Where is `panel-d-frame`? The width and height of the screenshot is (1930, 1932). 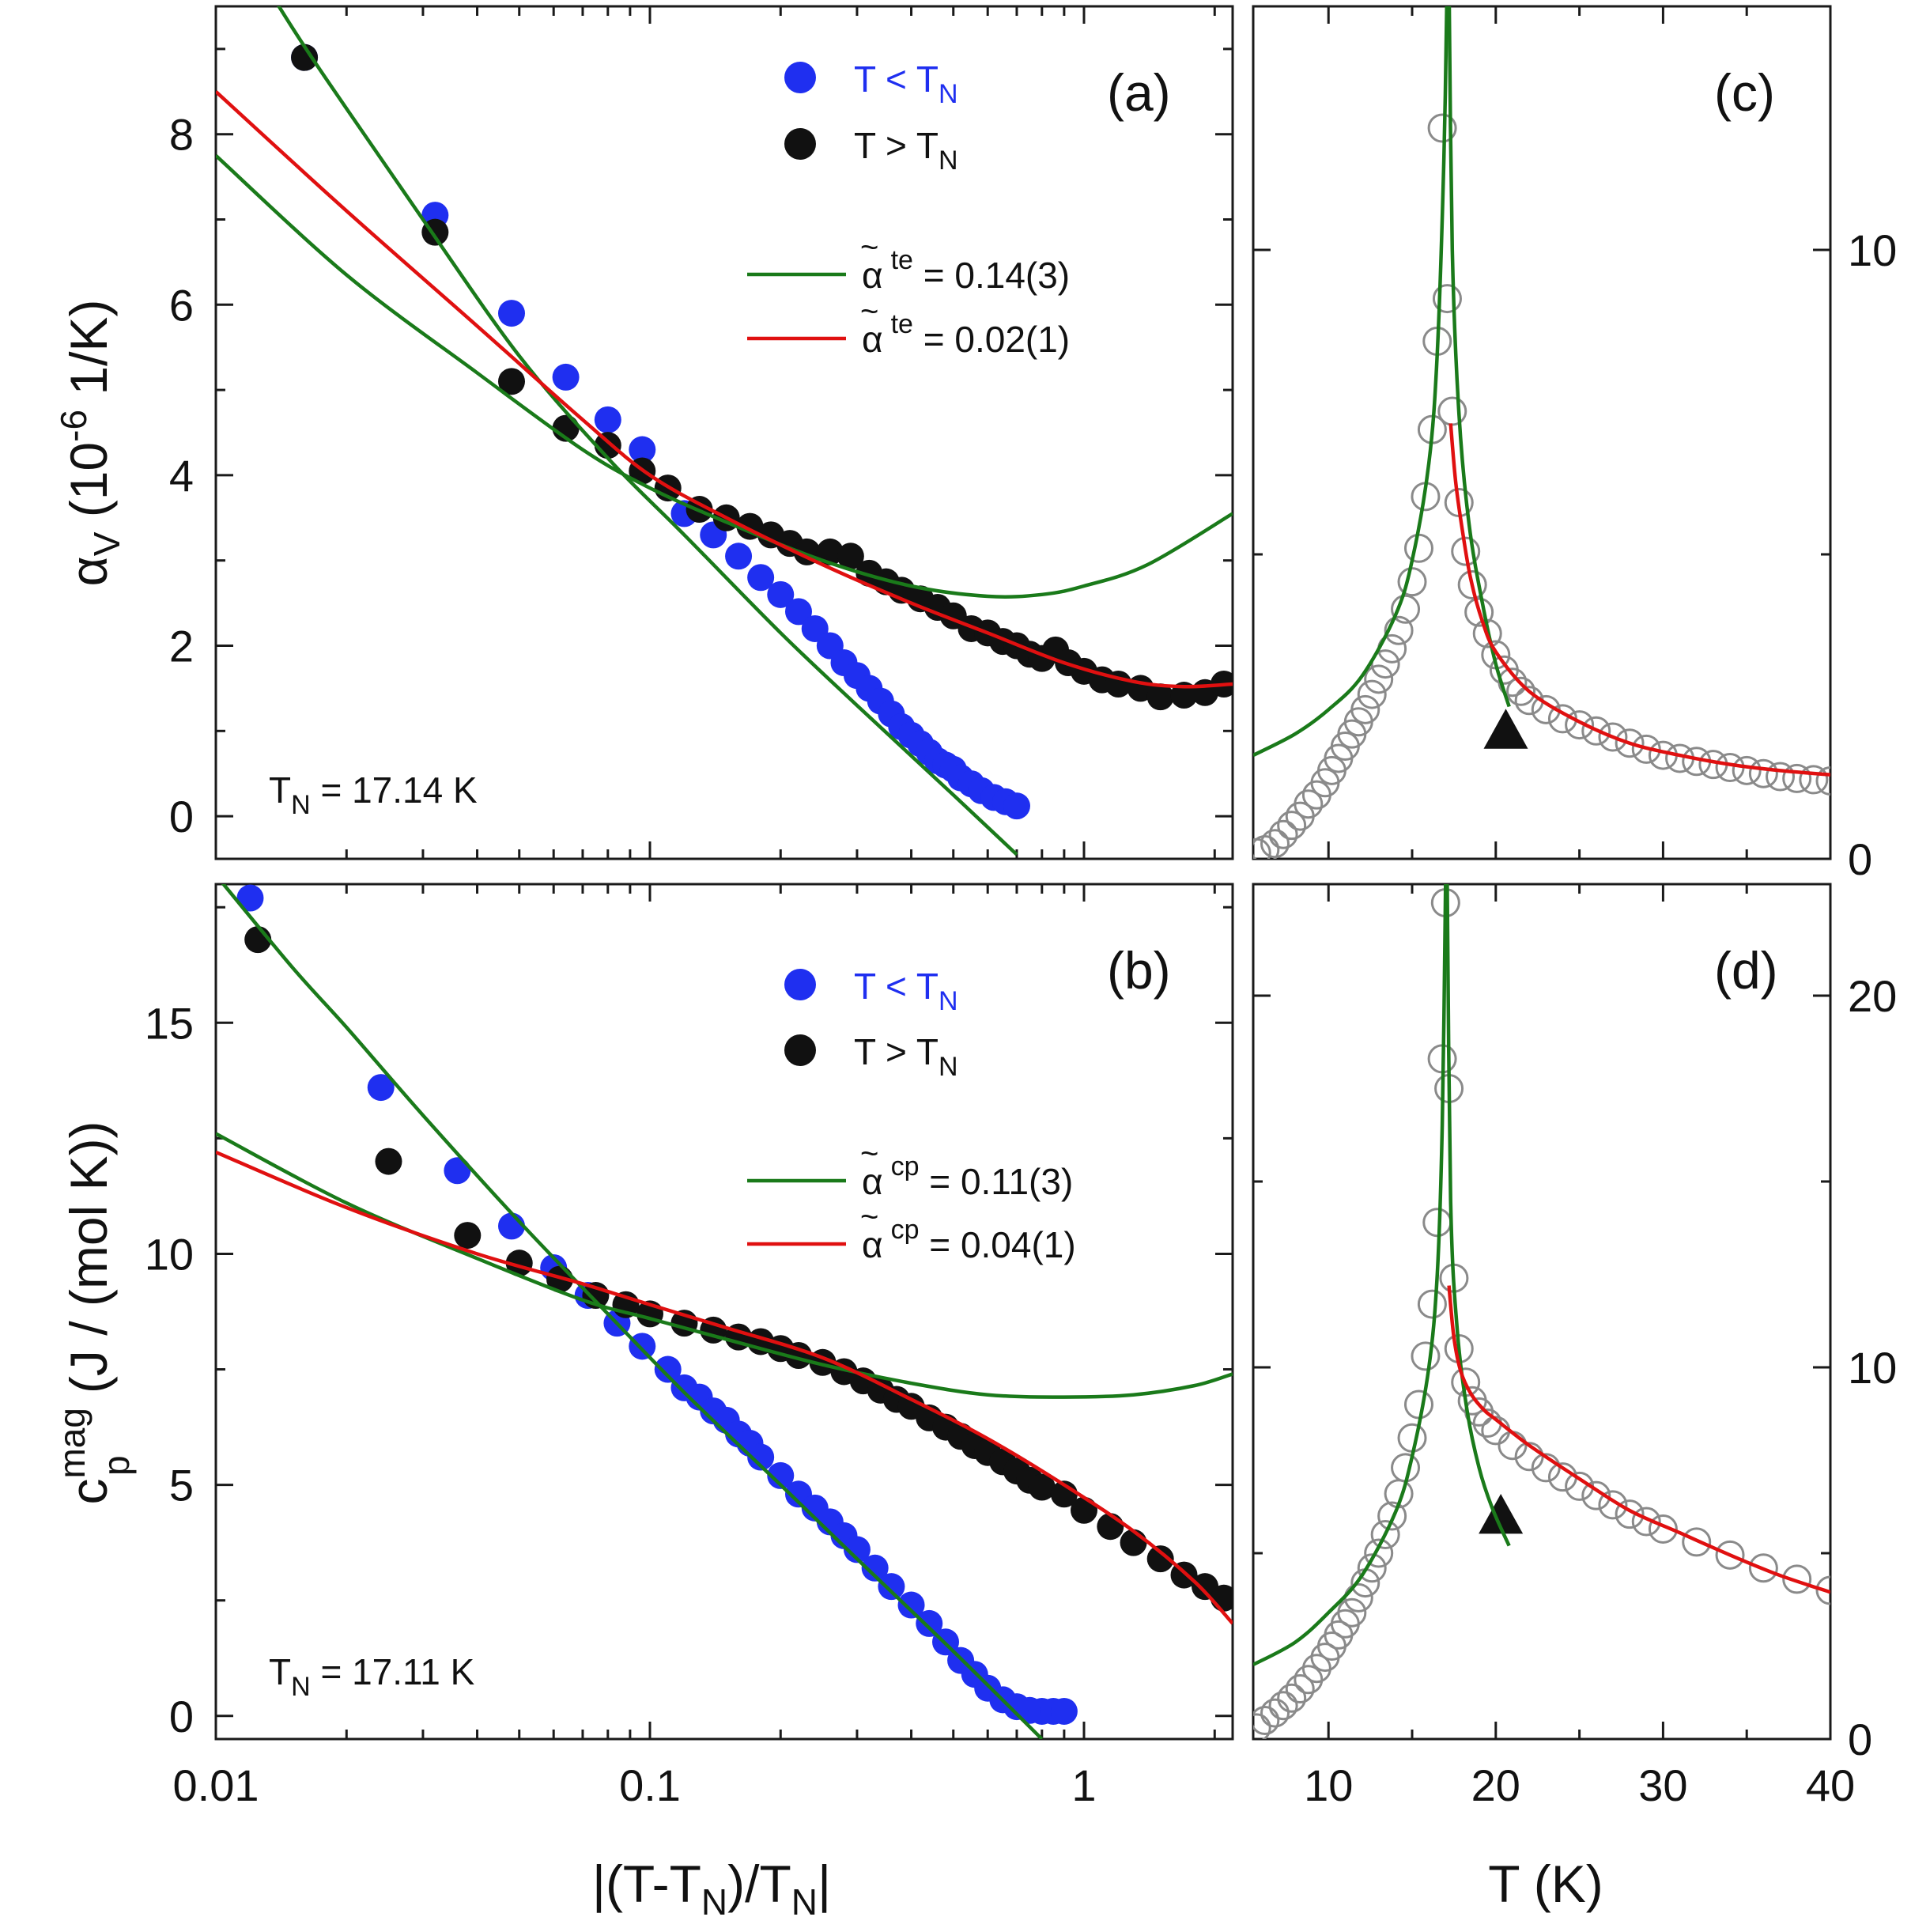 panel-d-frame is located at coordinates (1542, 1312).